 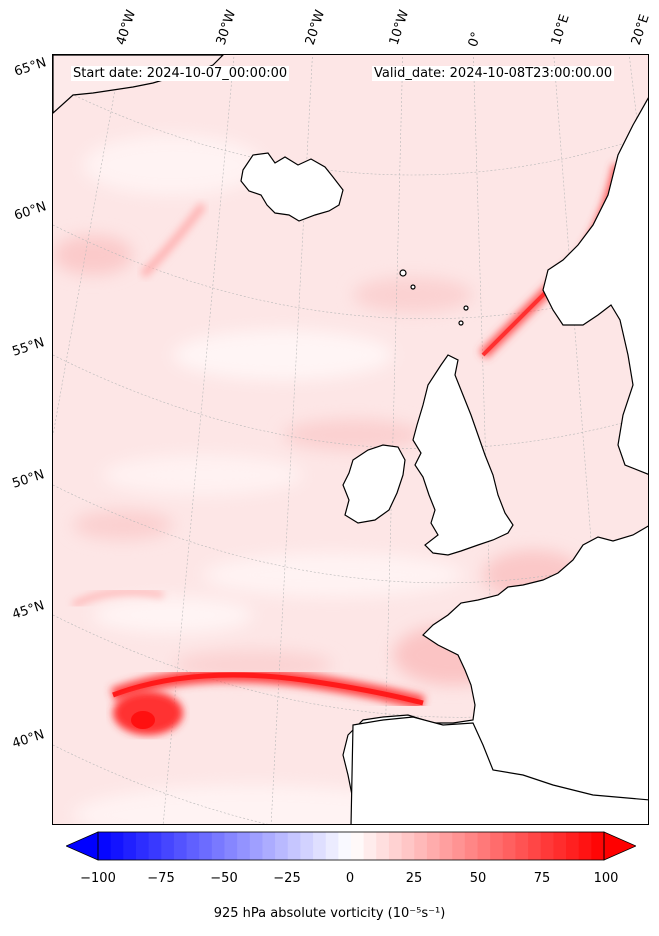 I want to click on iberia, so click(x=499, y=770).